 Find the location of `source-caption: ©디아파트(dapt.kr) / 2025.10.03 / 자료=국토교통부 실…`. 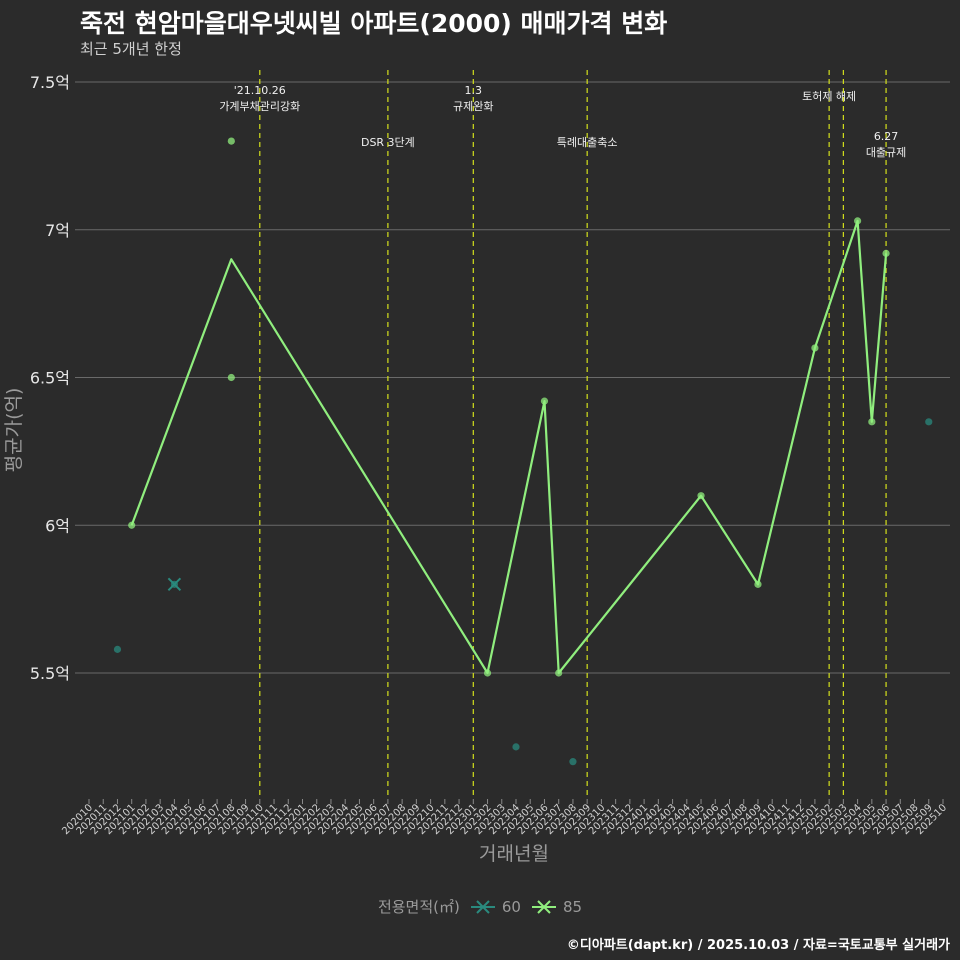

source-caption: ©디아파트(dapt.kr) / 2025.10.03 / 자료=국토교통부 실… is located at coordinates (758, 945).